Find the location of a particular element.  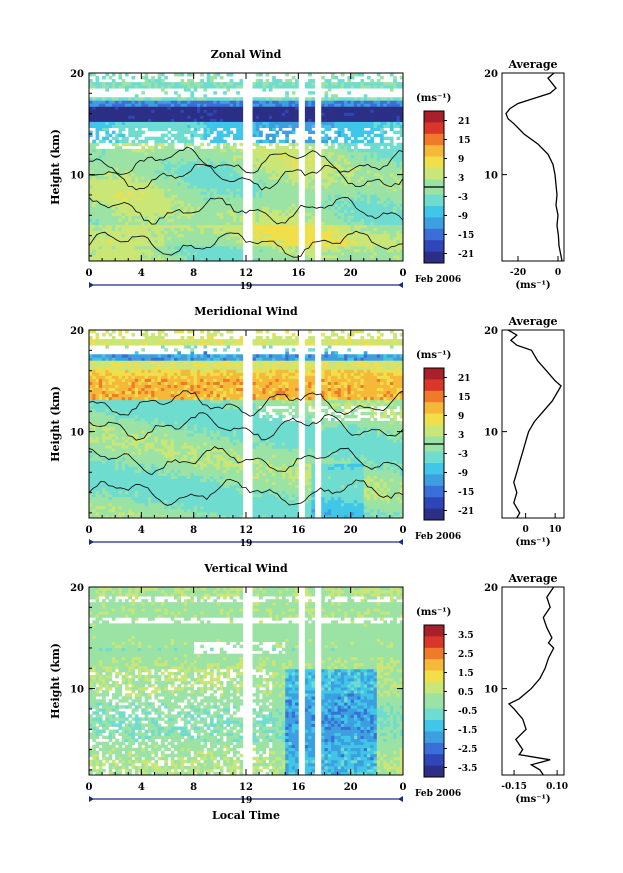

colorbar-segment is located at coordinates (434, 116).